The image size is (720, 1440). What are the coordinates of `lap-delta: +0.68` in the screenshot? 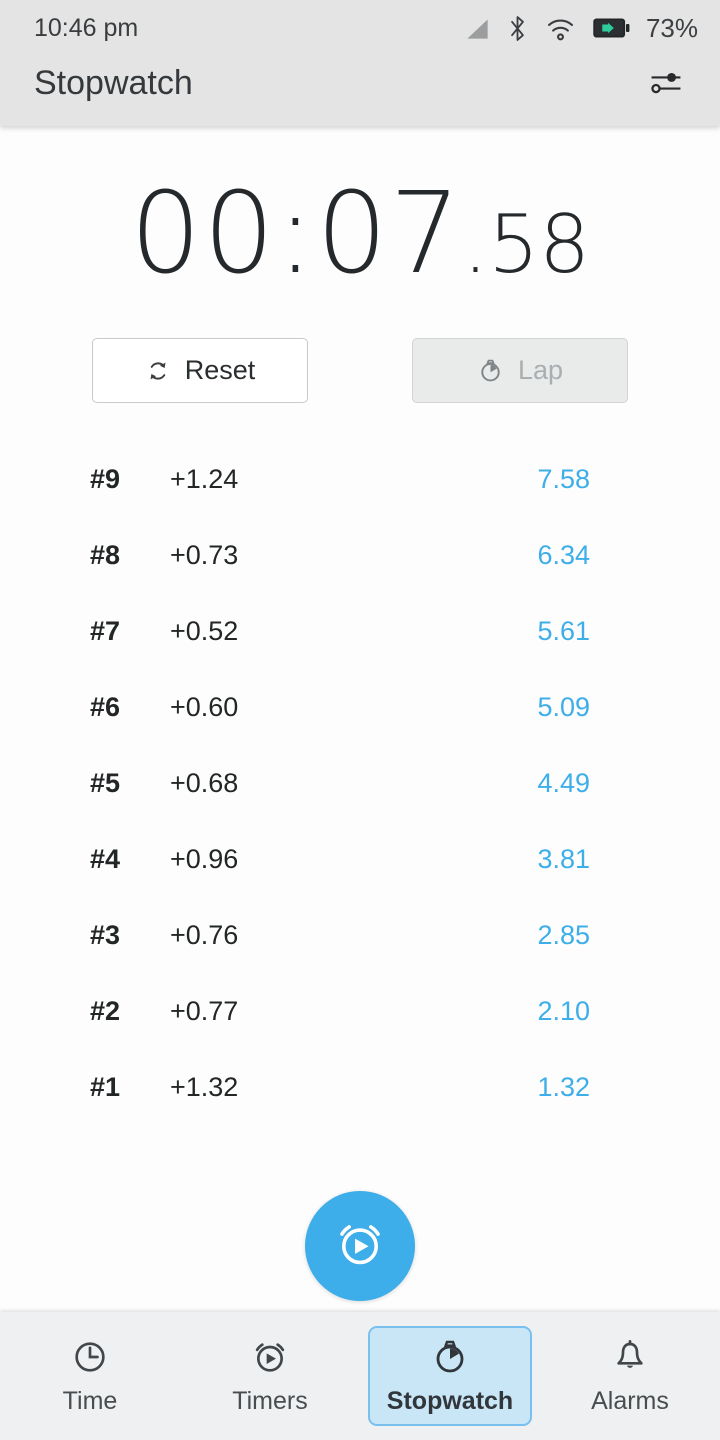 It's located at (204, 782).